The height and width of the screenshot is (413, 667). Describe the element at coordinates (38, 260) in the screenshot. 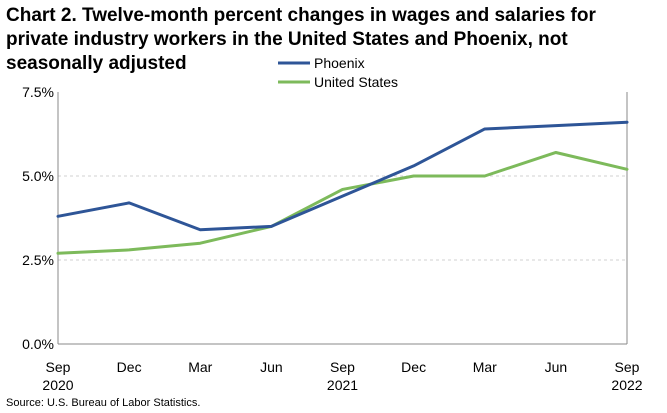

I see `y-tick-label: 2.5%` at that location.